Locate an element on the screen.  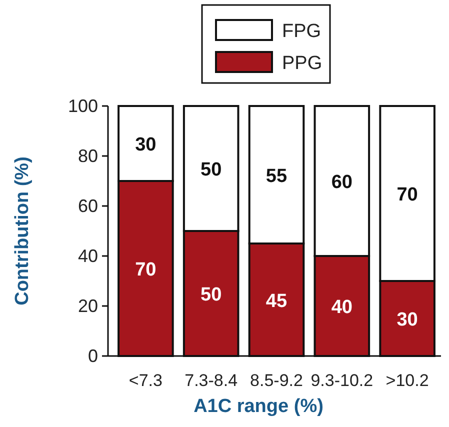
x-tick-label: 7.3-8.4 is located at coordinates (211, 380).